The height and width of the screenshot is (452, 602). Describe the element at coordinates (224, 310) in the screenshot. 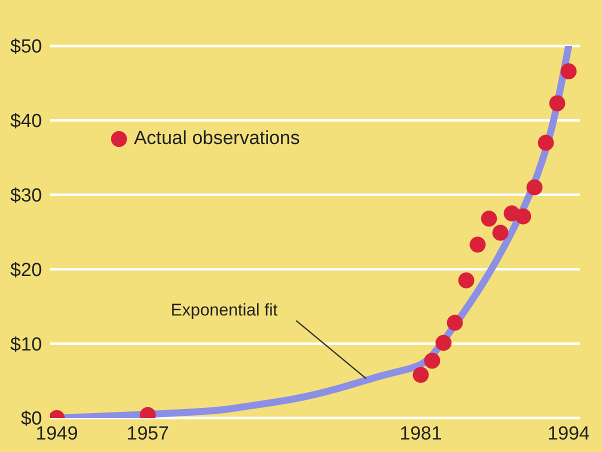

I see `annotation: Exponential fit` at that location.